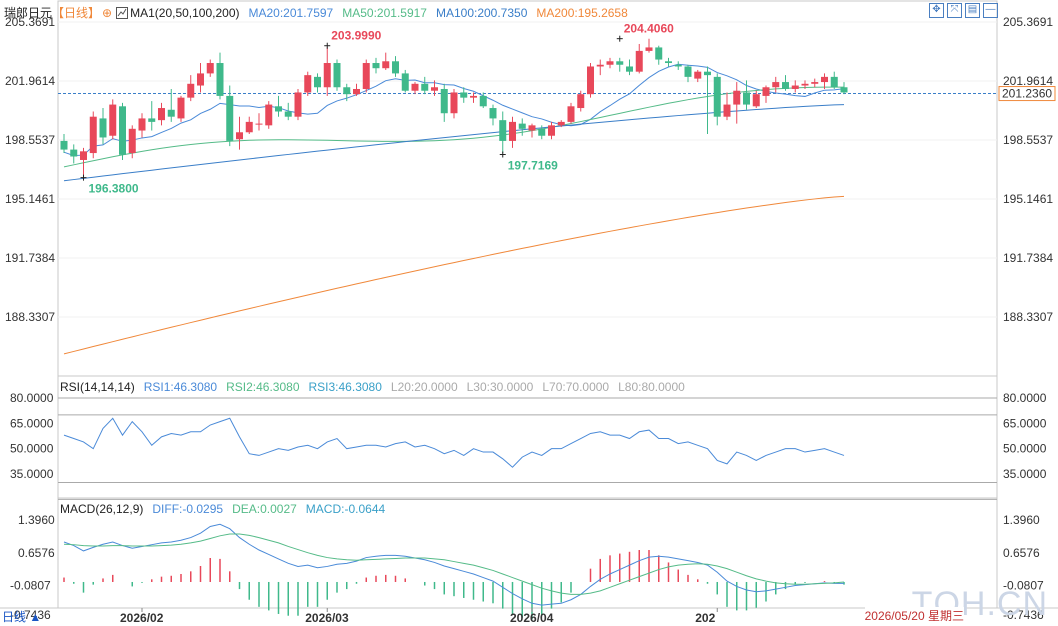 The height and width of the screenshot is (626, 1058). I want to click on price-tick-label-left: 201.9614, so click(30, 81).